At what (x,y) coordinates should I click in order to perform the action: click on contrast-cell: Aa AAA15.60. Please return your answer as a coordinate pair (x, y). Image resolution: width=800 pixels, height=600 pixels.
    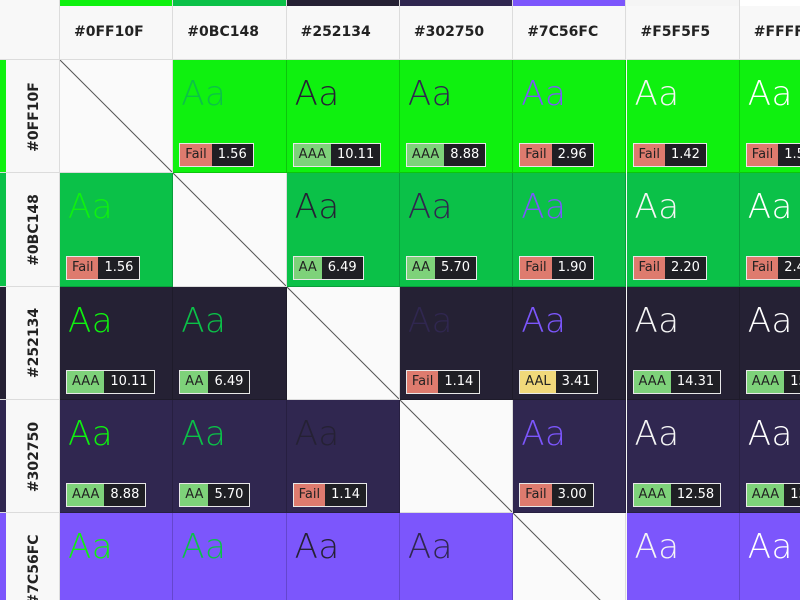
    Looking at the image, I should click on (769, 343).